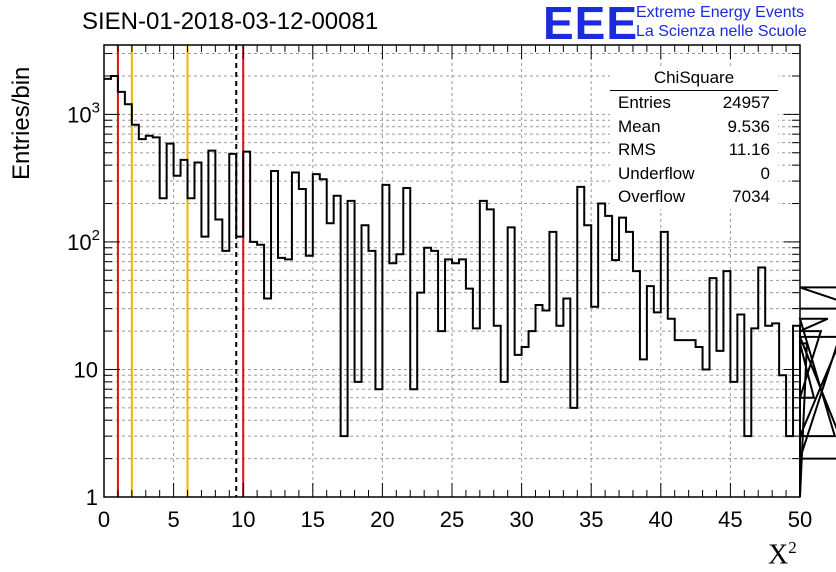  I want to click on x-tick-label: 45, so click(730, 519).